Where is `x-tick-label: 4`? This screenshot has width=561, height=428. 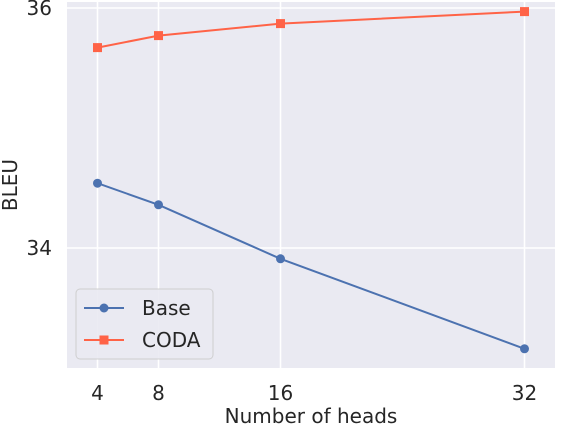
x-tick-label: 4 is located at coordinates (97, 393).